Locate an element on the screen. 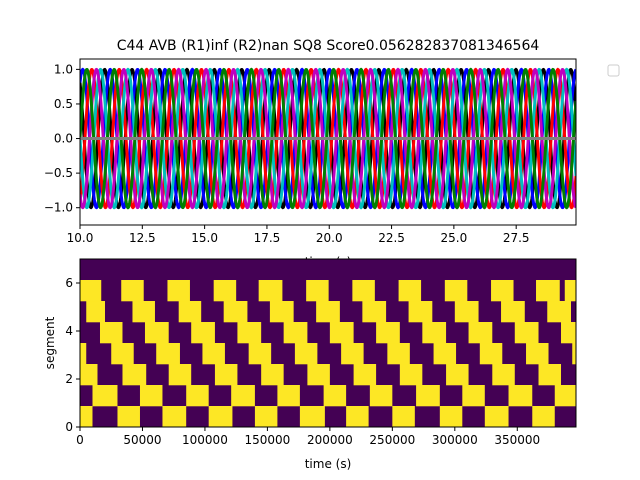 The image size is (640, 480). x-tick-label: 27.5 is located at coordinates (516, 238).